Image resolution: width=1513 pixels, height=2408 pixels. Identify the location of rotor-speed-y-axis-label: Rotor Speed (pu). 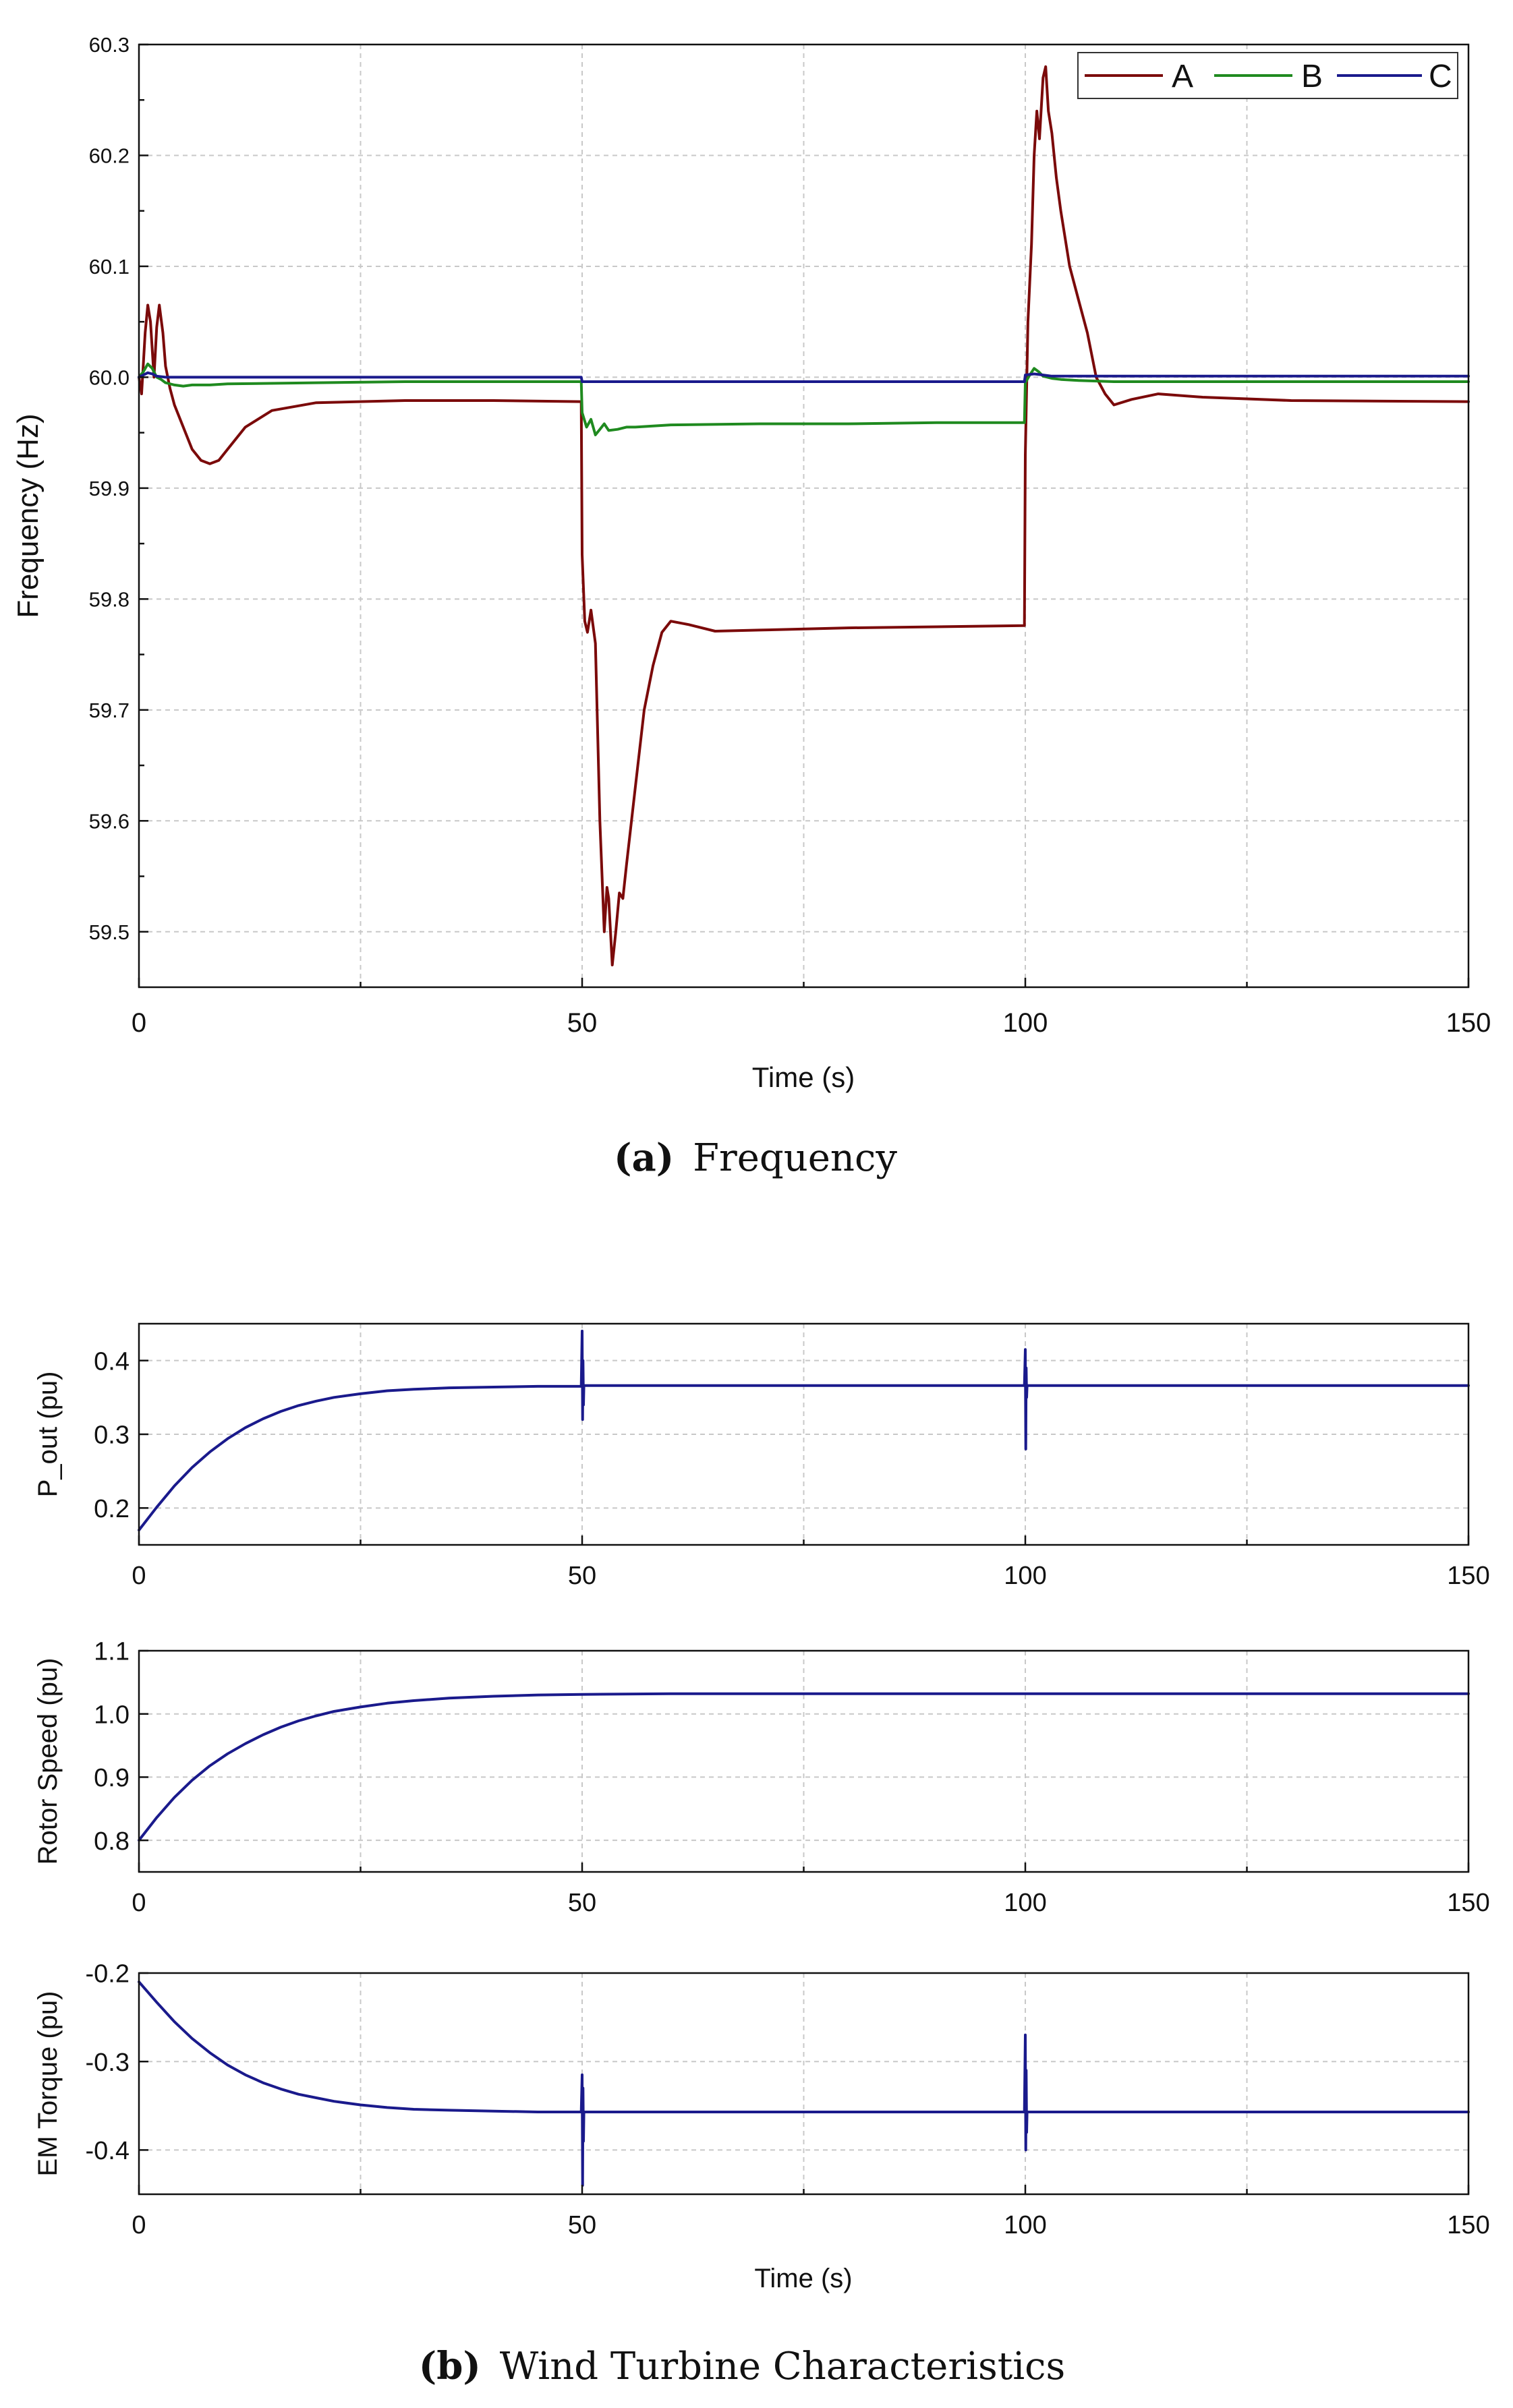
(48, 1762).